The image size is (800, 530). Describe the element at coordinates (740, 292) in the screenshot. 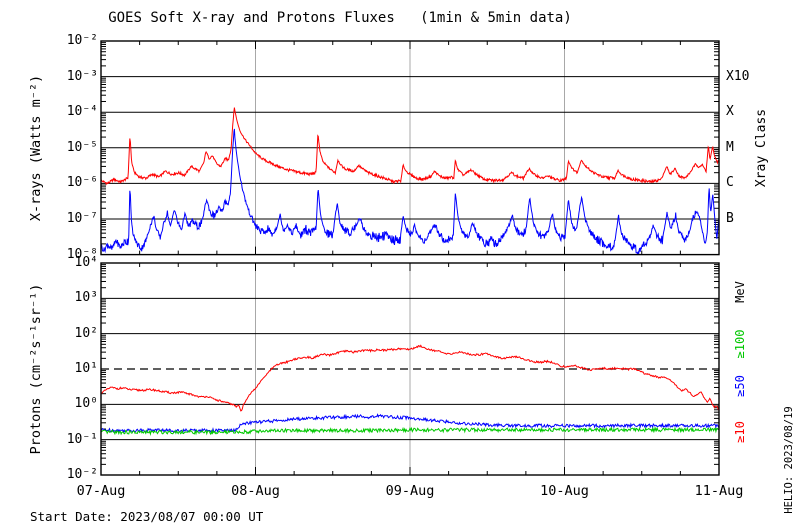

I see `proton-mev-axis-title: MeV` at that location.